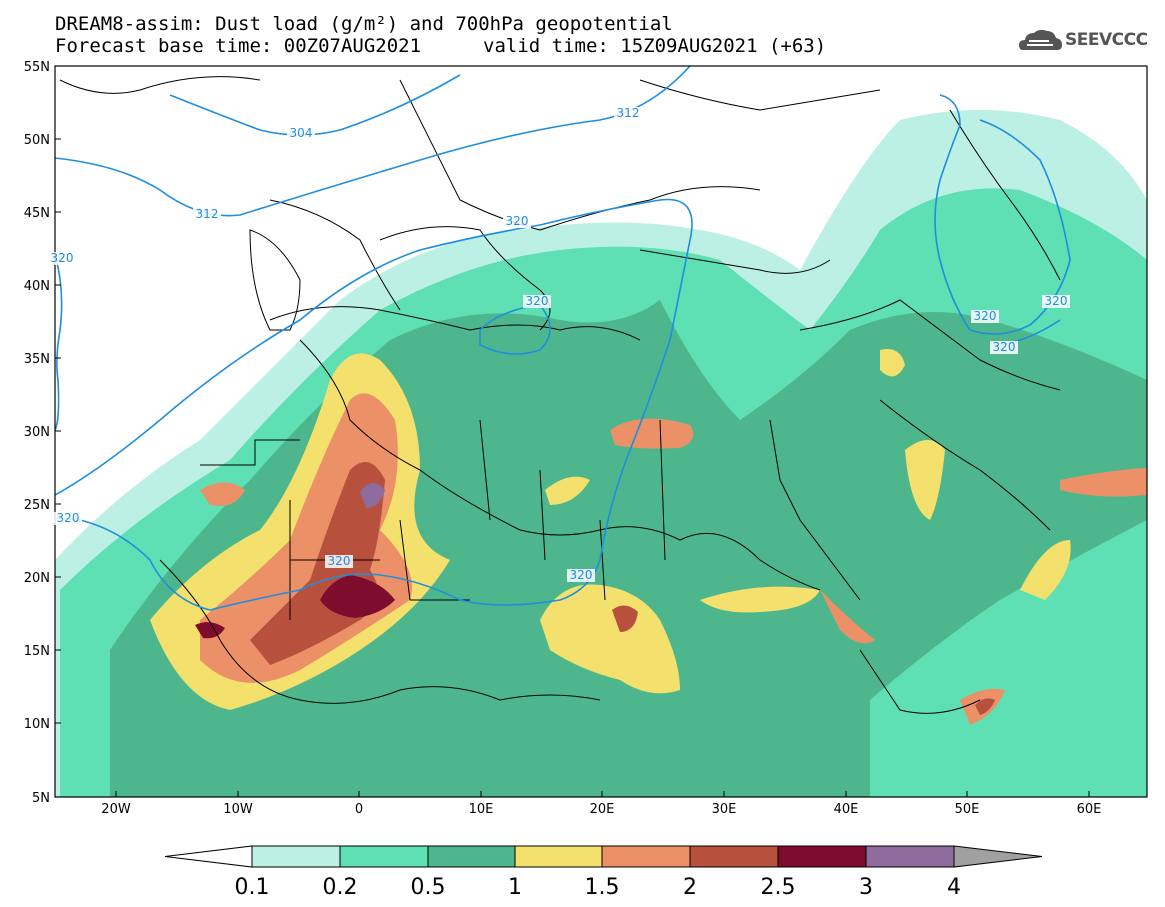 The width and height of the screenshot is (1165, 907). Describe the element at coordinates (690, 887) in the screenshot. I see `colorbar-label: 2` at that location.